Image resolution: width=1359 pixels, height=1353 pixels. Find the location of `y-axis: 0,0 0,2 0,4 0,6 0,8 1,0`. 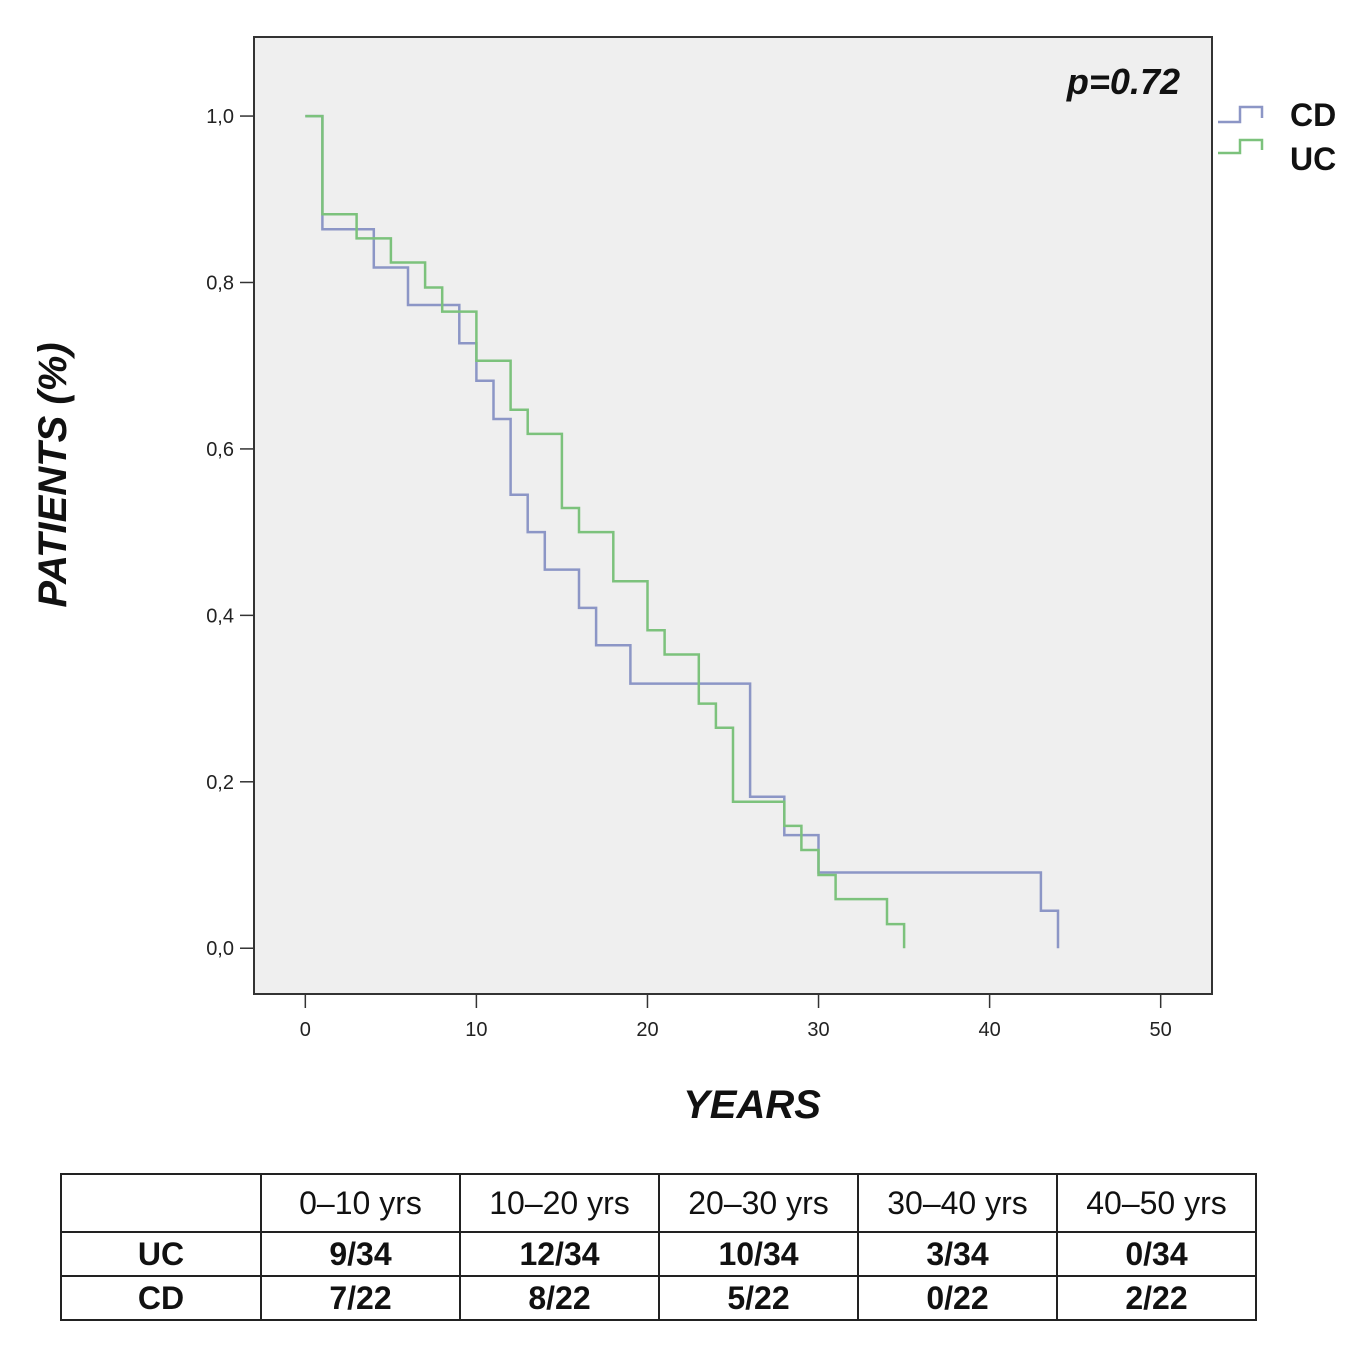

y-axis: 0,0 0,2 0,4 0,6 0,8 1,0 is located at coordinates (230, 533).